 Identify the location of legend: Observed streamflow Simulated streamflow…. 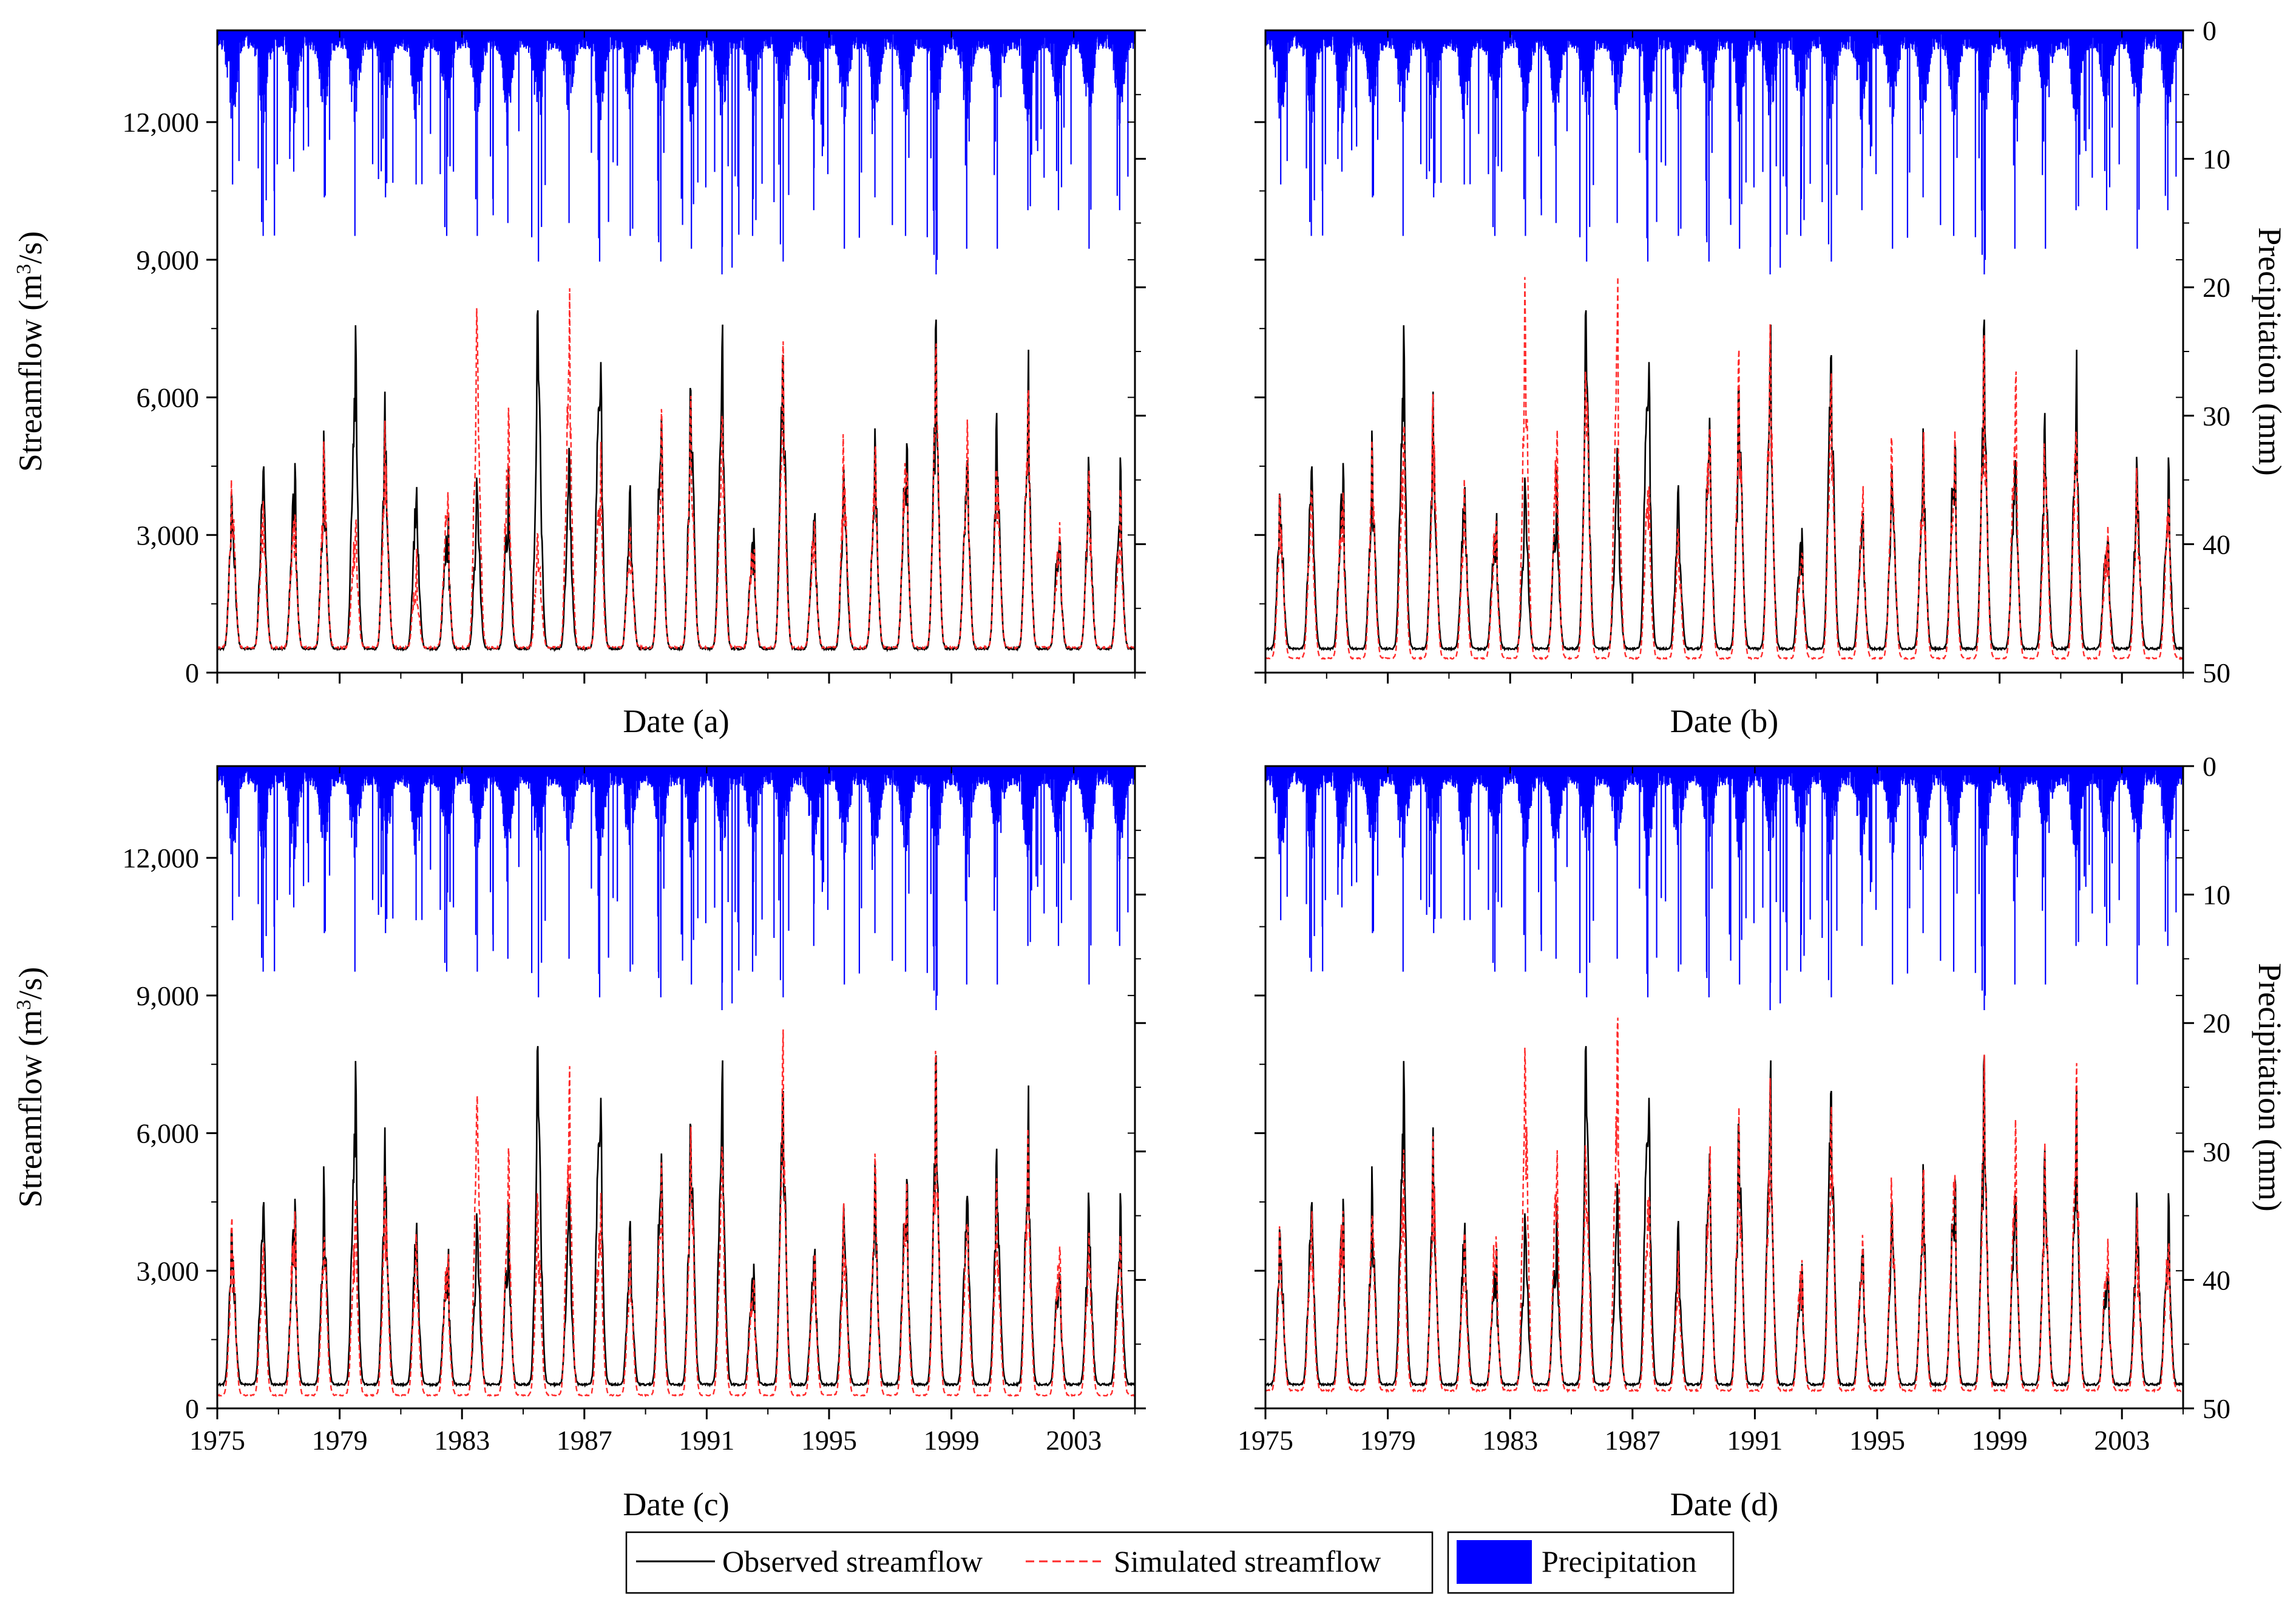
(1180, 1563).